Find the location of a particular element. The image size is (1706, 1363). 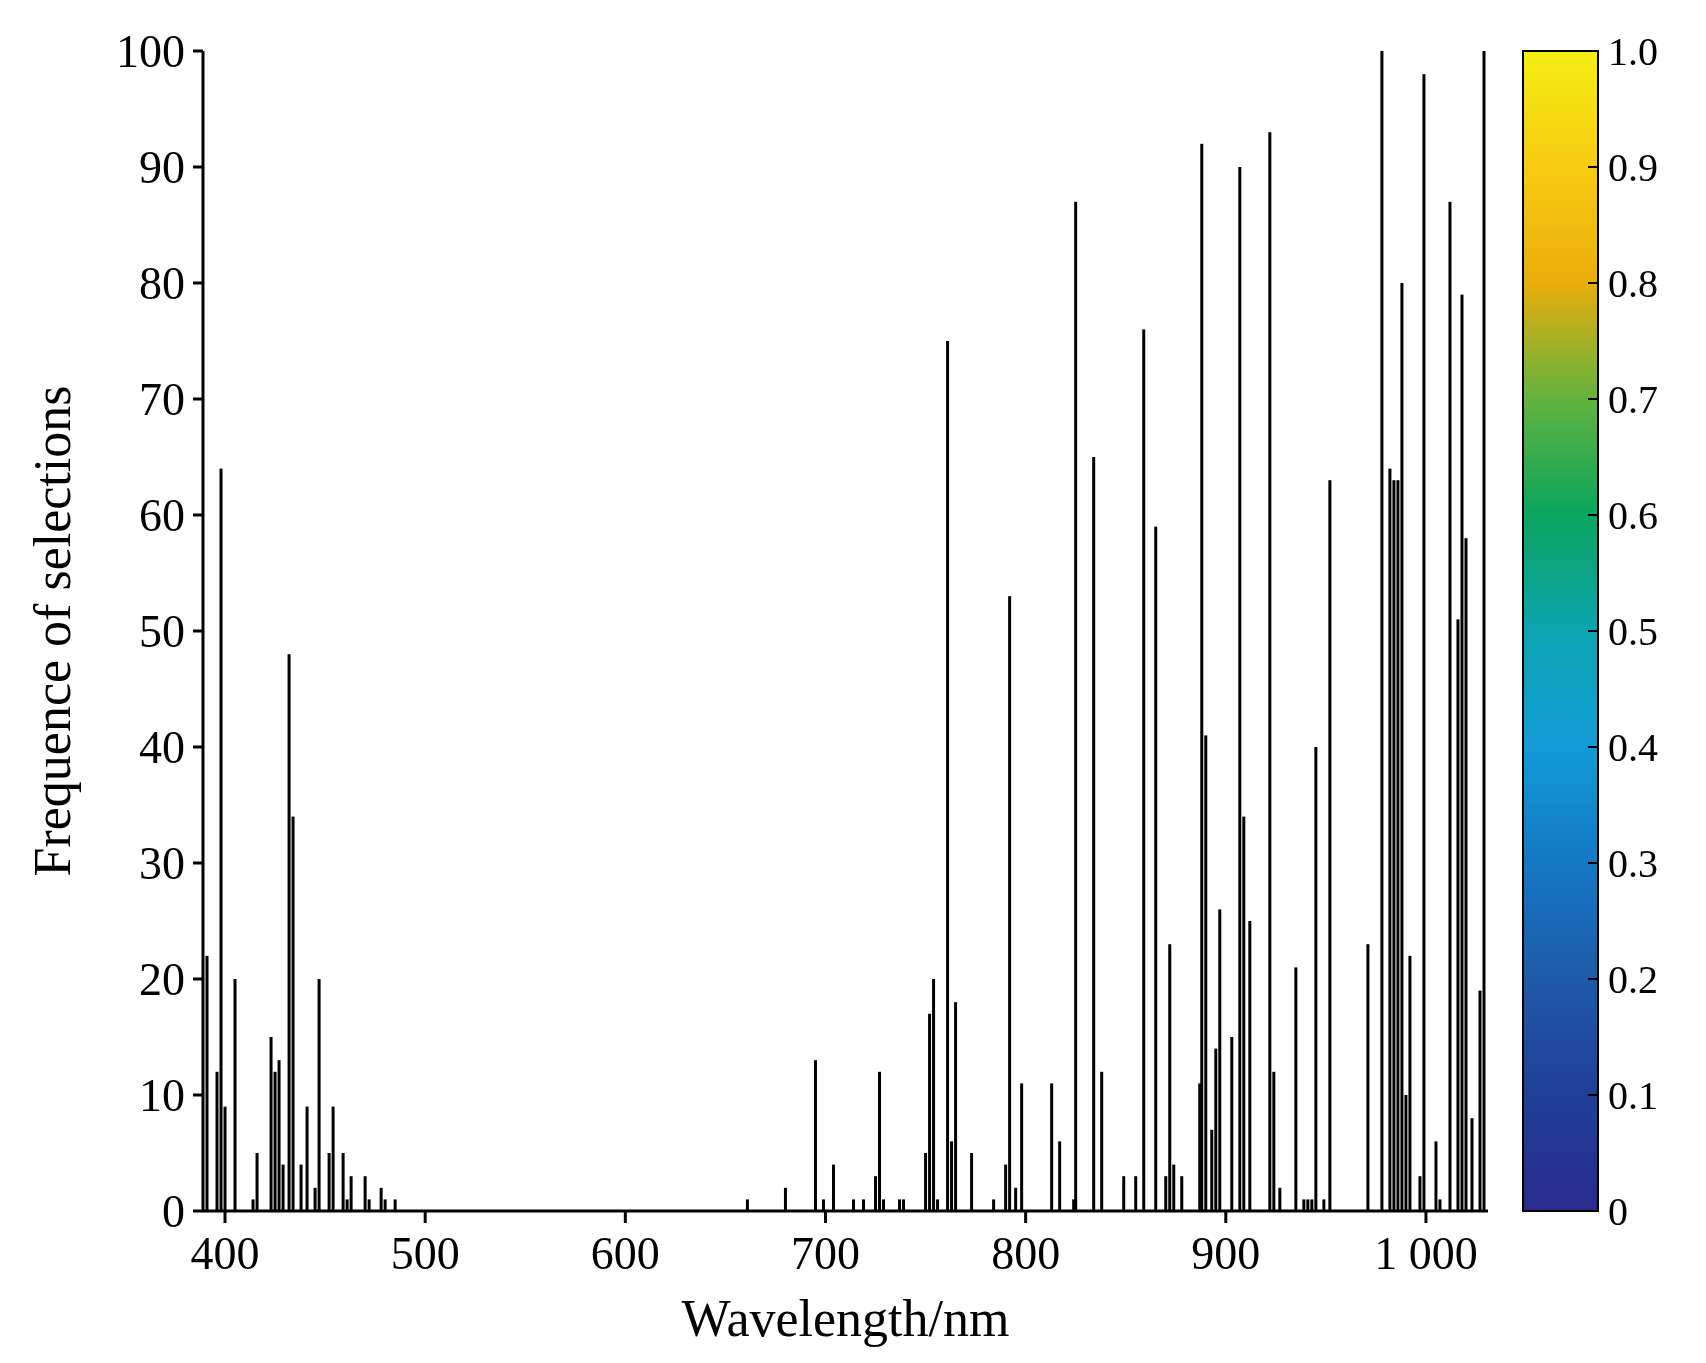

color-bar-label: 0.1 is located at coordinates (1633, 1095).